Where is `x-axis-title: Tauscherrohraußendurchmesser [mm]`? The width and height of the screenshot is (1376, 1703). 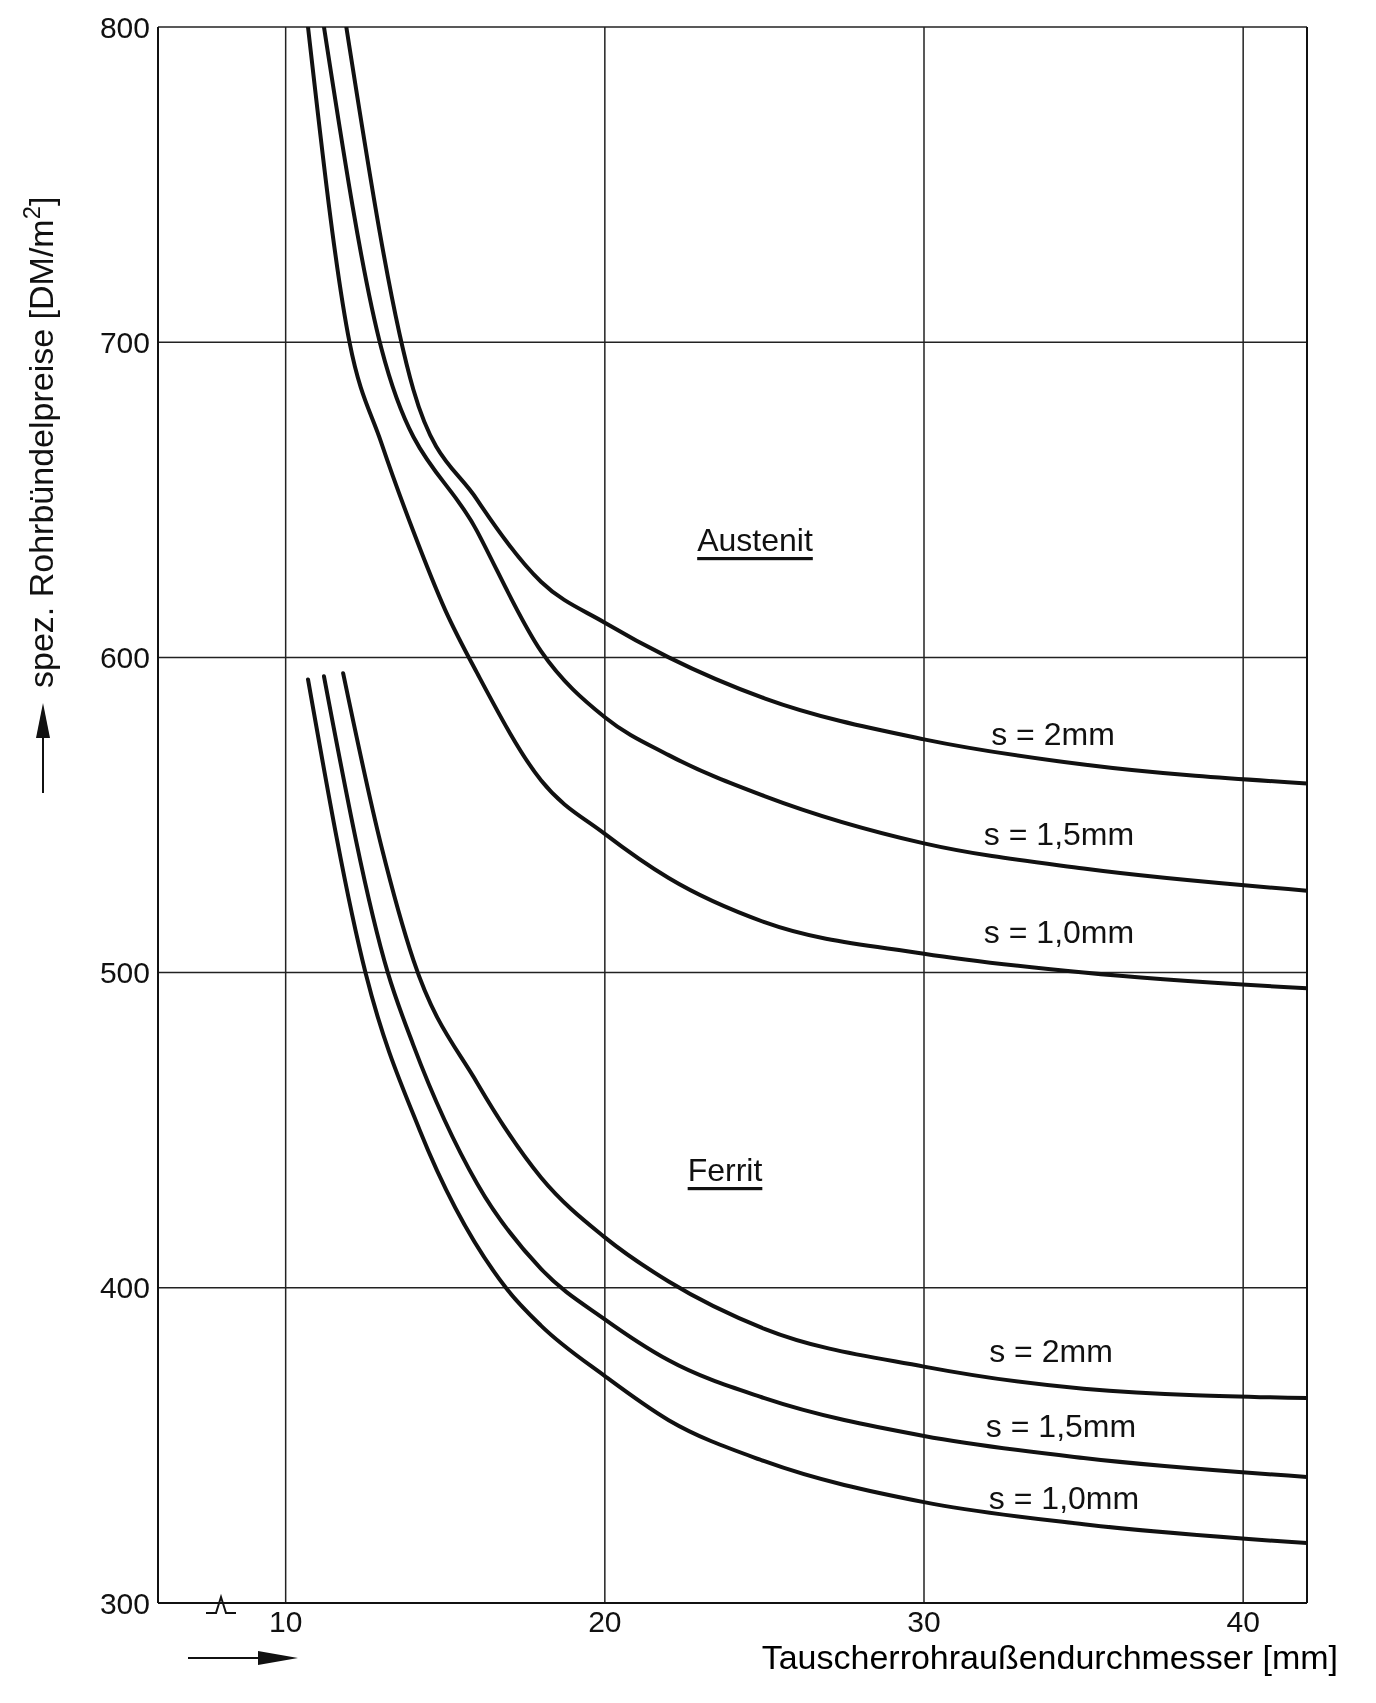
x-axis-title: Tauscherrohraußendurchmesser [mm] is located at coordinates (1049, 1657).